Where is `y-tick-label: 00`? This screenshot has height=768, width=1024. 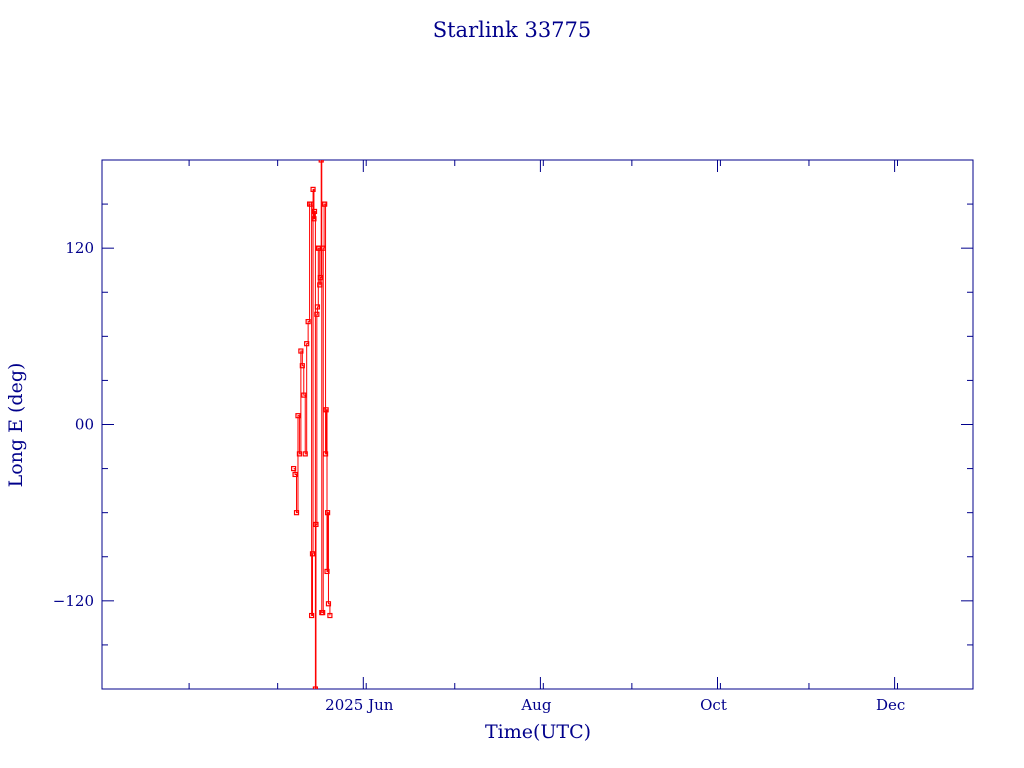
y-tick-label: 00 is located at coordinates (84, 425).